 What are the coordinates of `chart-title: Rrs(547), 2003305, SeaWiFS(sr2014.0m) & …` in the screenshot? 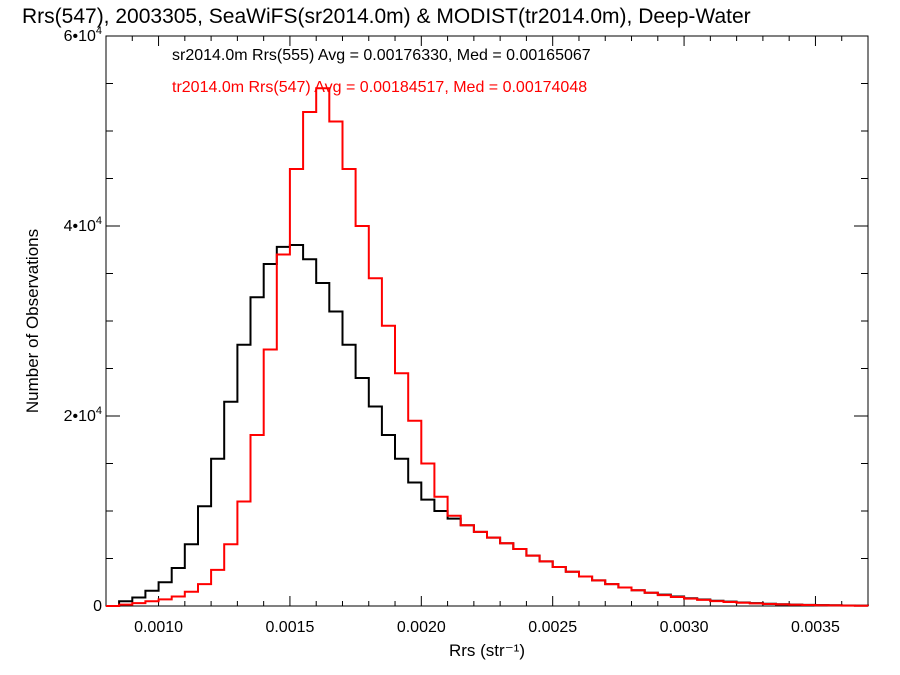 It's located at (386, 16).